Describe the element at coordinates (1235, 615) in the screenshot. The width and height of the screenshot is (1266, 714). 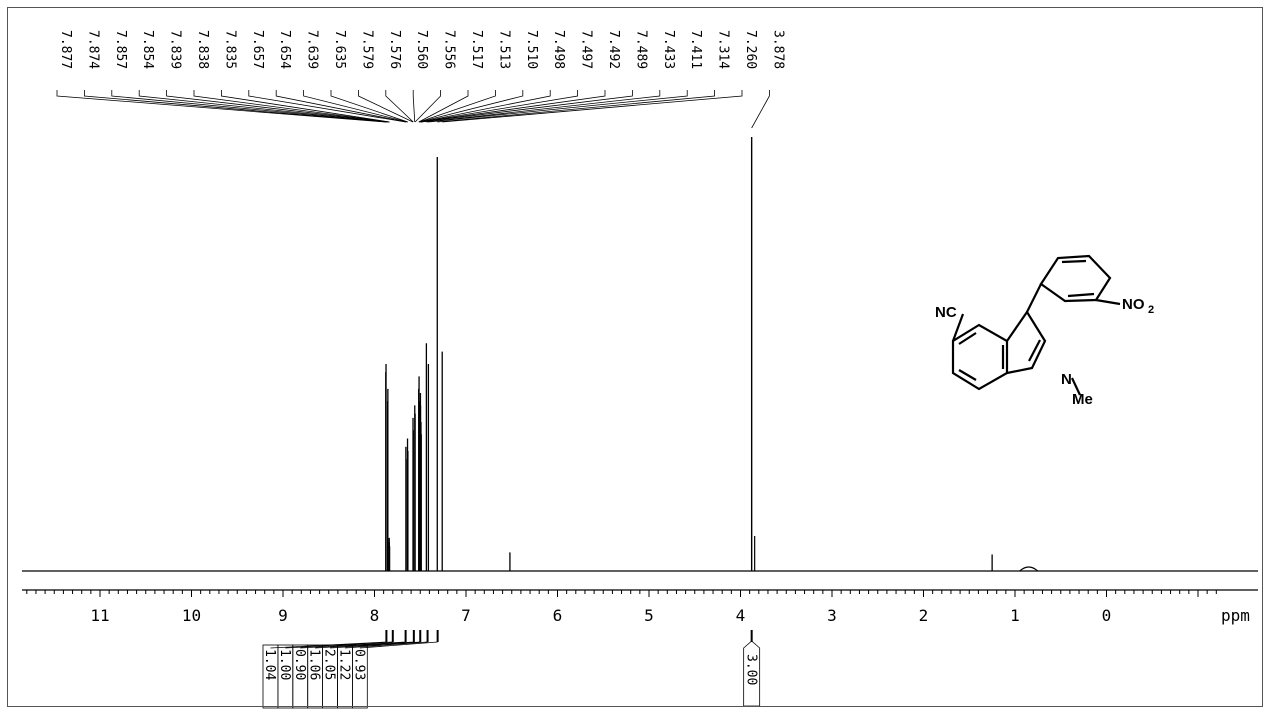
I see `x-axis-unit-label: ppm` at that location.